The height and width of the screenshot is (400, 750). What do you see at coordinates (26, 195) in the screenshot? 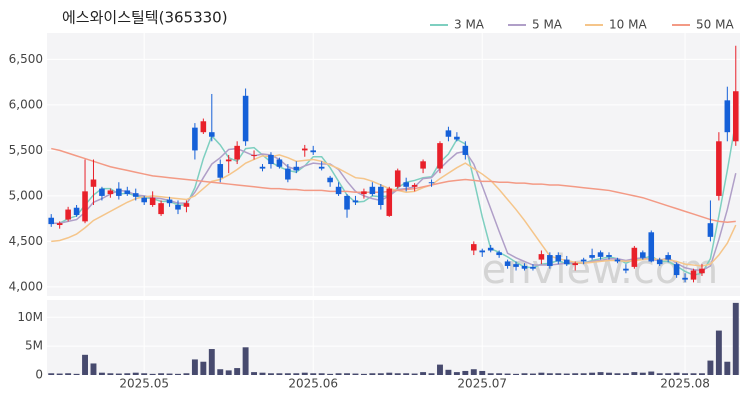
I see `y-tick-label: 5,000` at bounding box center [26, 195].